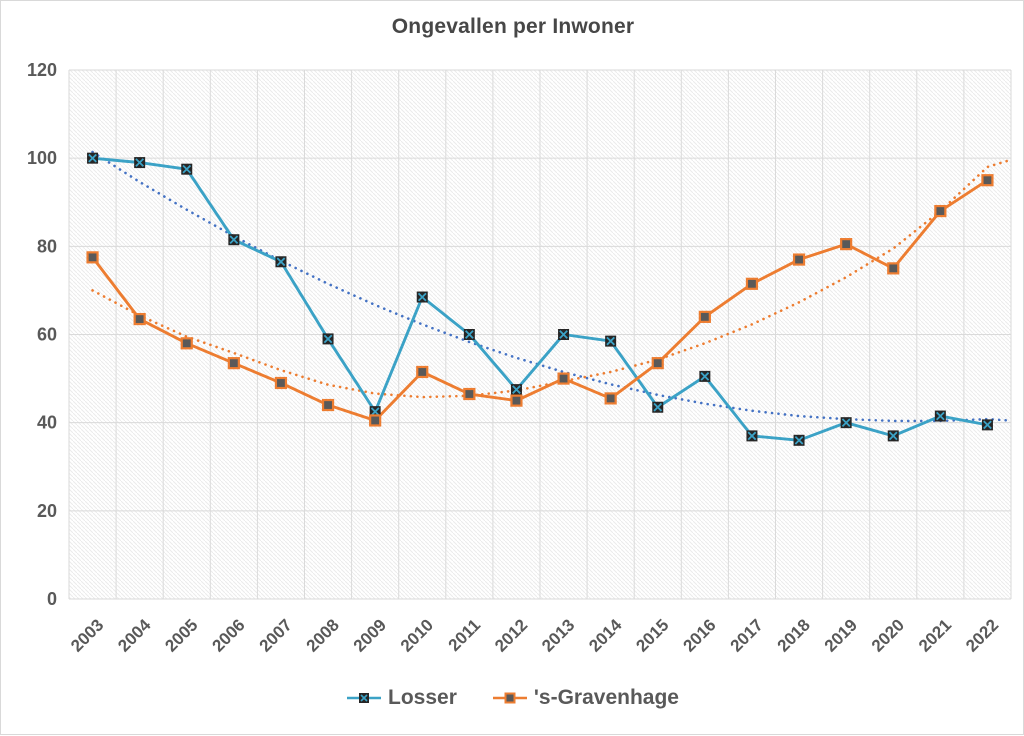 Image resolution: width=1024 pixels, height=736 pixels. Describe the element at coordinates (47, 335) in the screenshot. I see `y-axis-tick-label: 60` at that location.